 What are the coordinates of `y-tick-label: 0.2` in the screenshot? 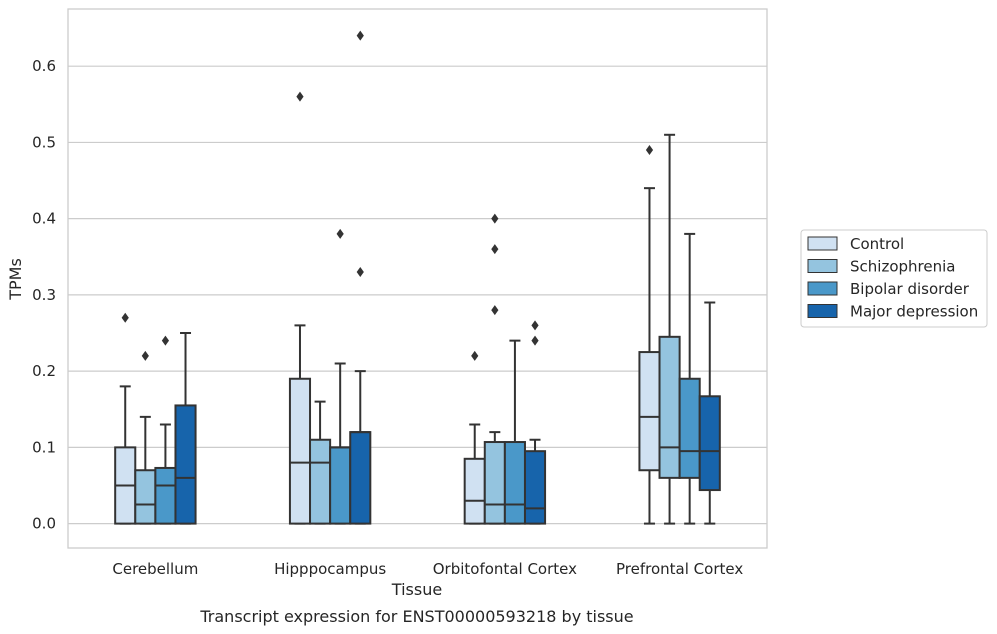 It's located at (44, 371).